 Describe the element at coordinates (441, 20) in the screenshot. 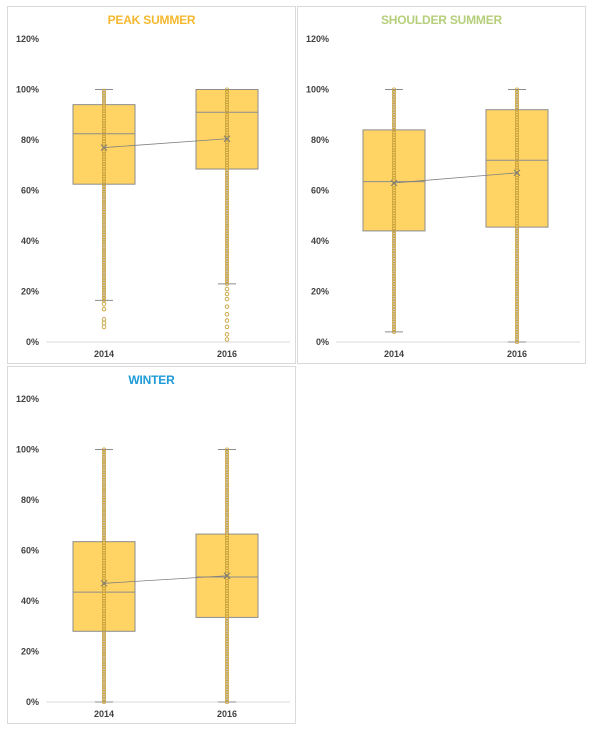

I see `chart-title: SHOULDER SUMMER` at that location.